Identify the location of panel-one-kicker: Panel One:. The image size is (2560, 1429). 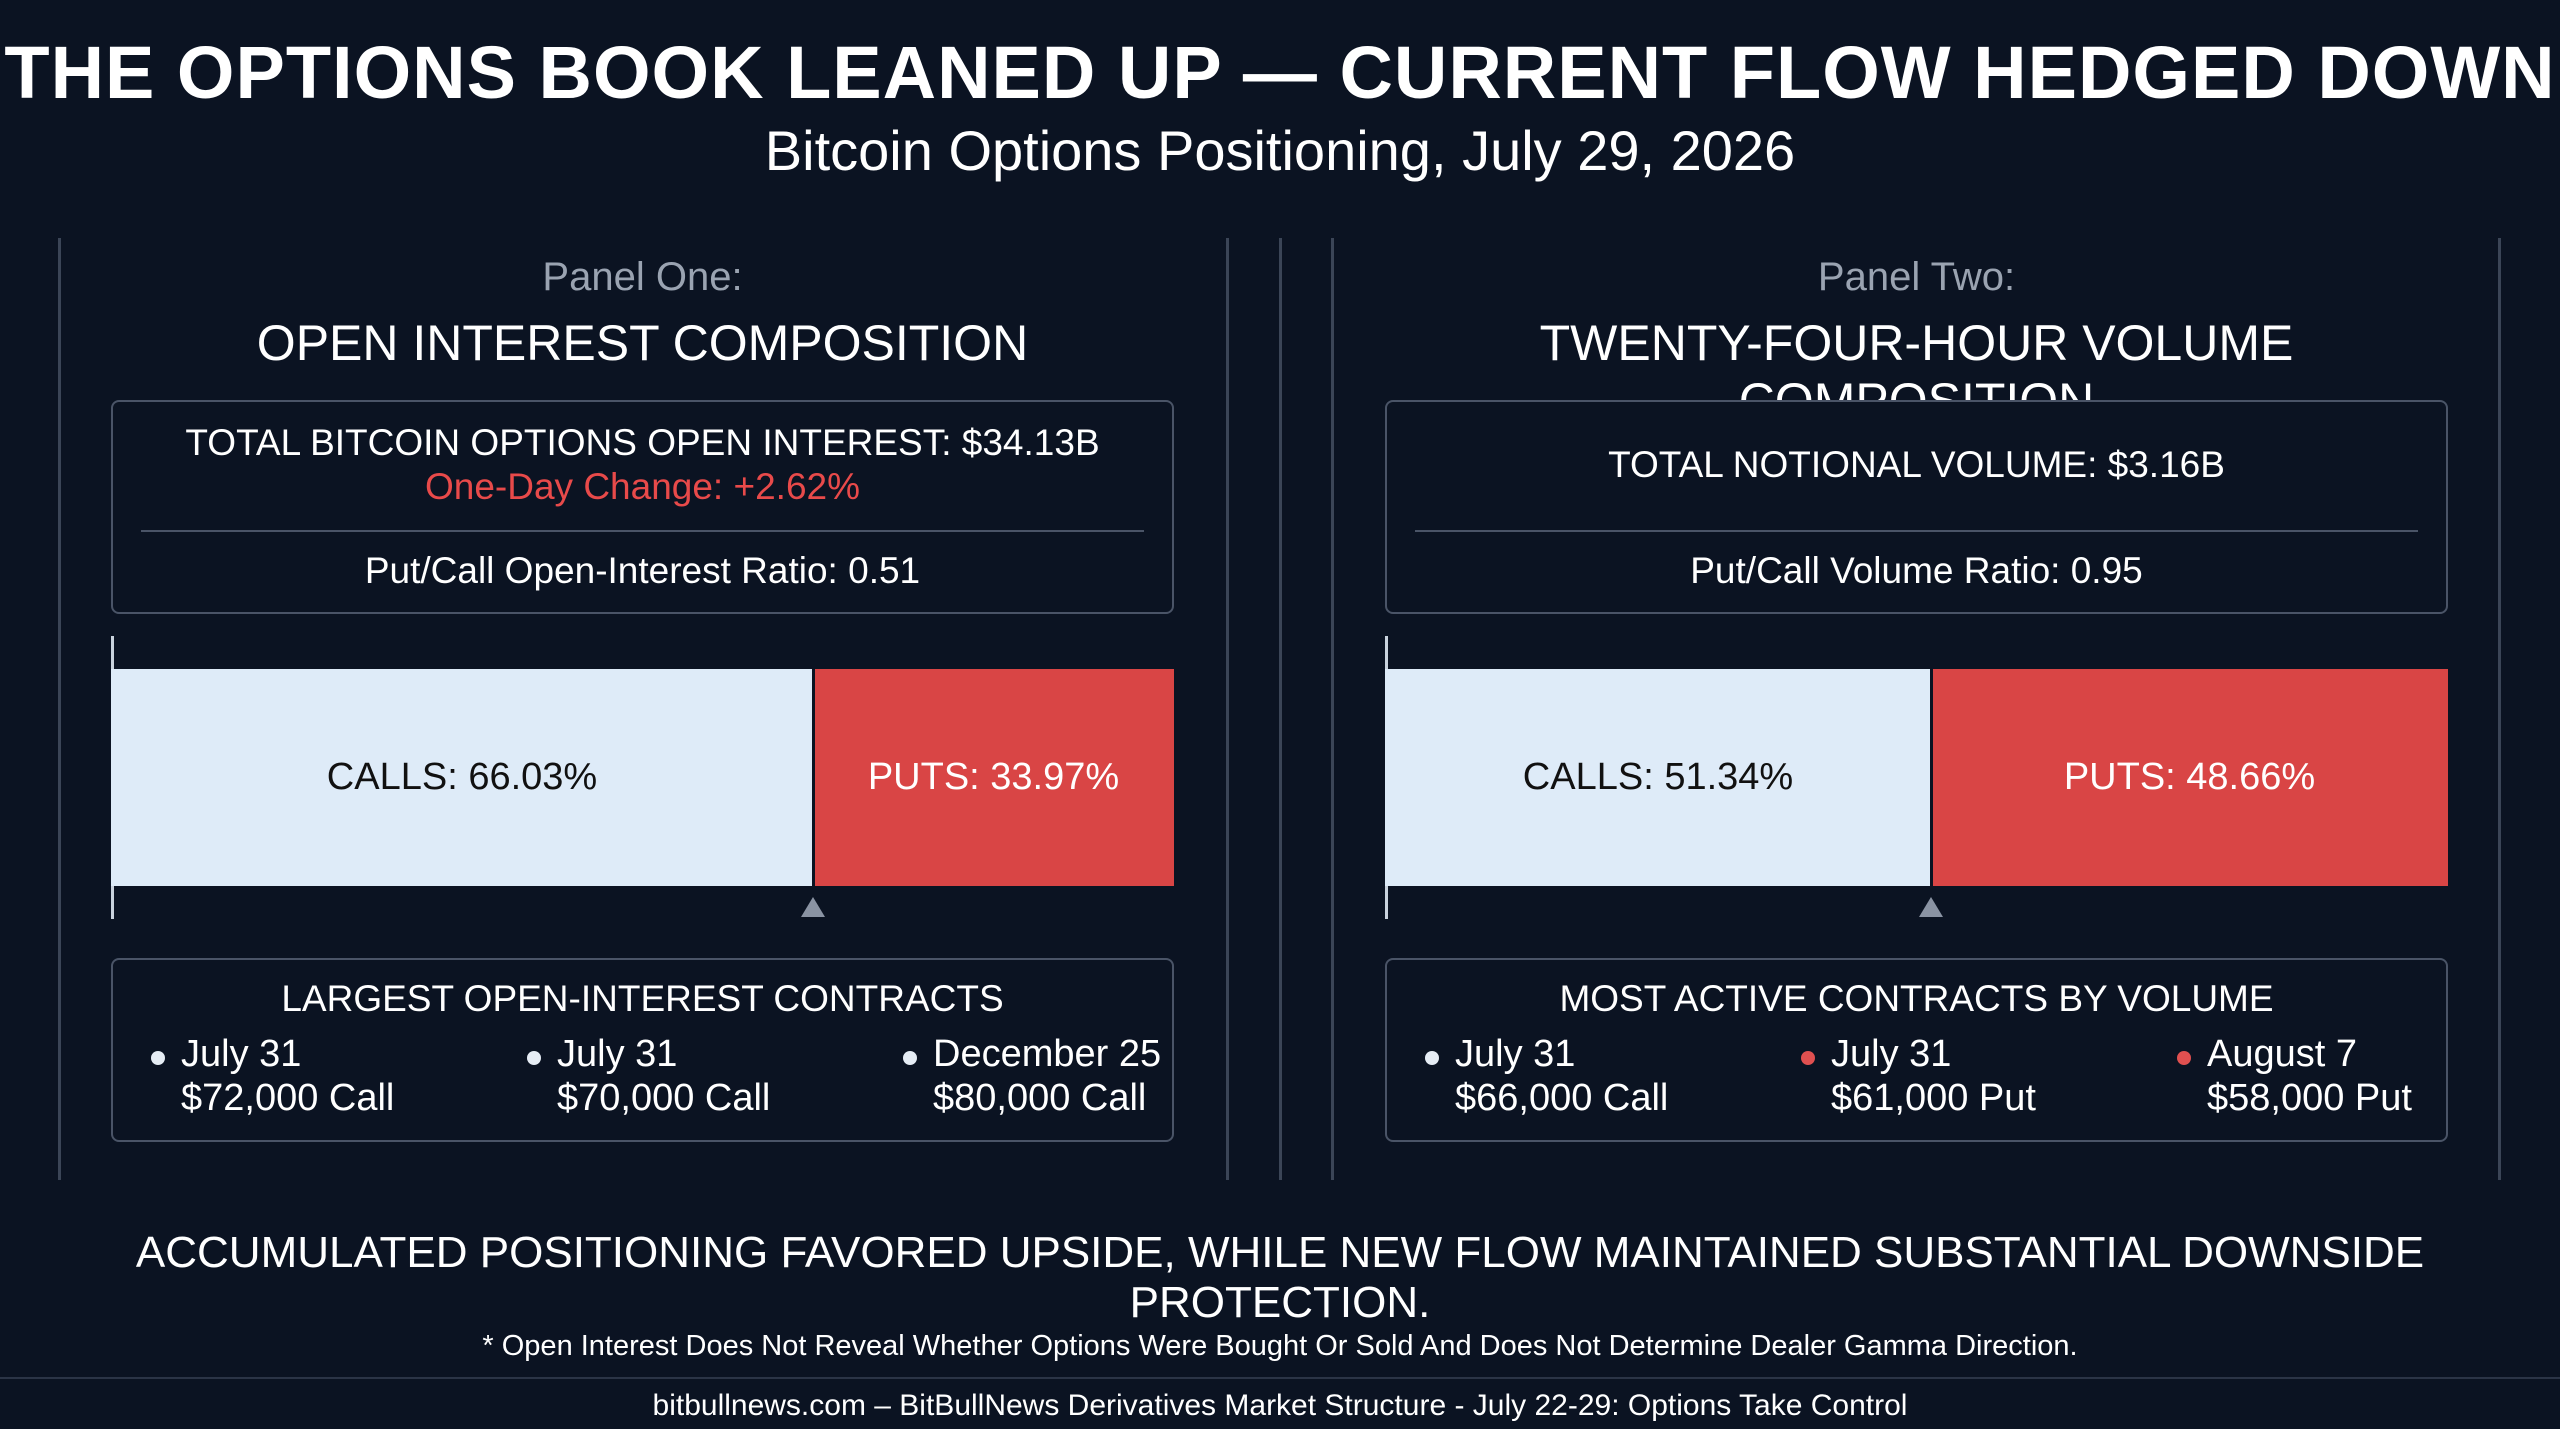
(642, 277).